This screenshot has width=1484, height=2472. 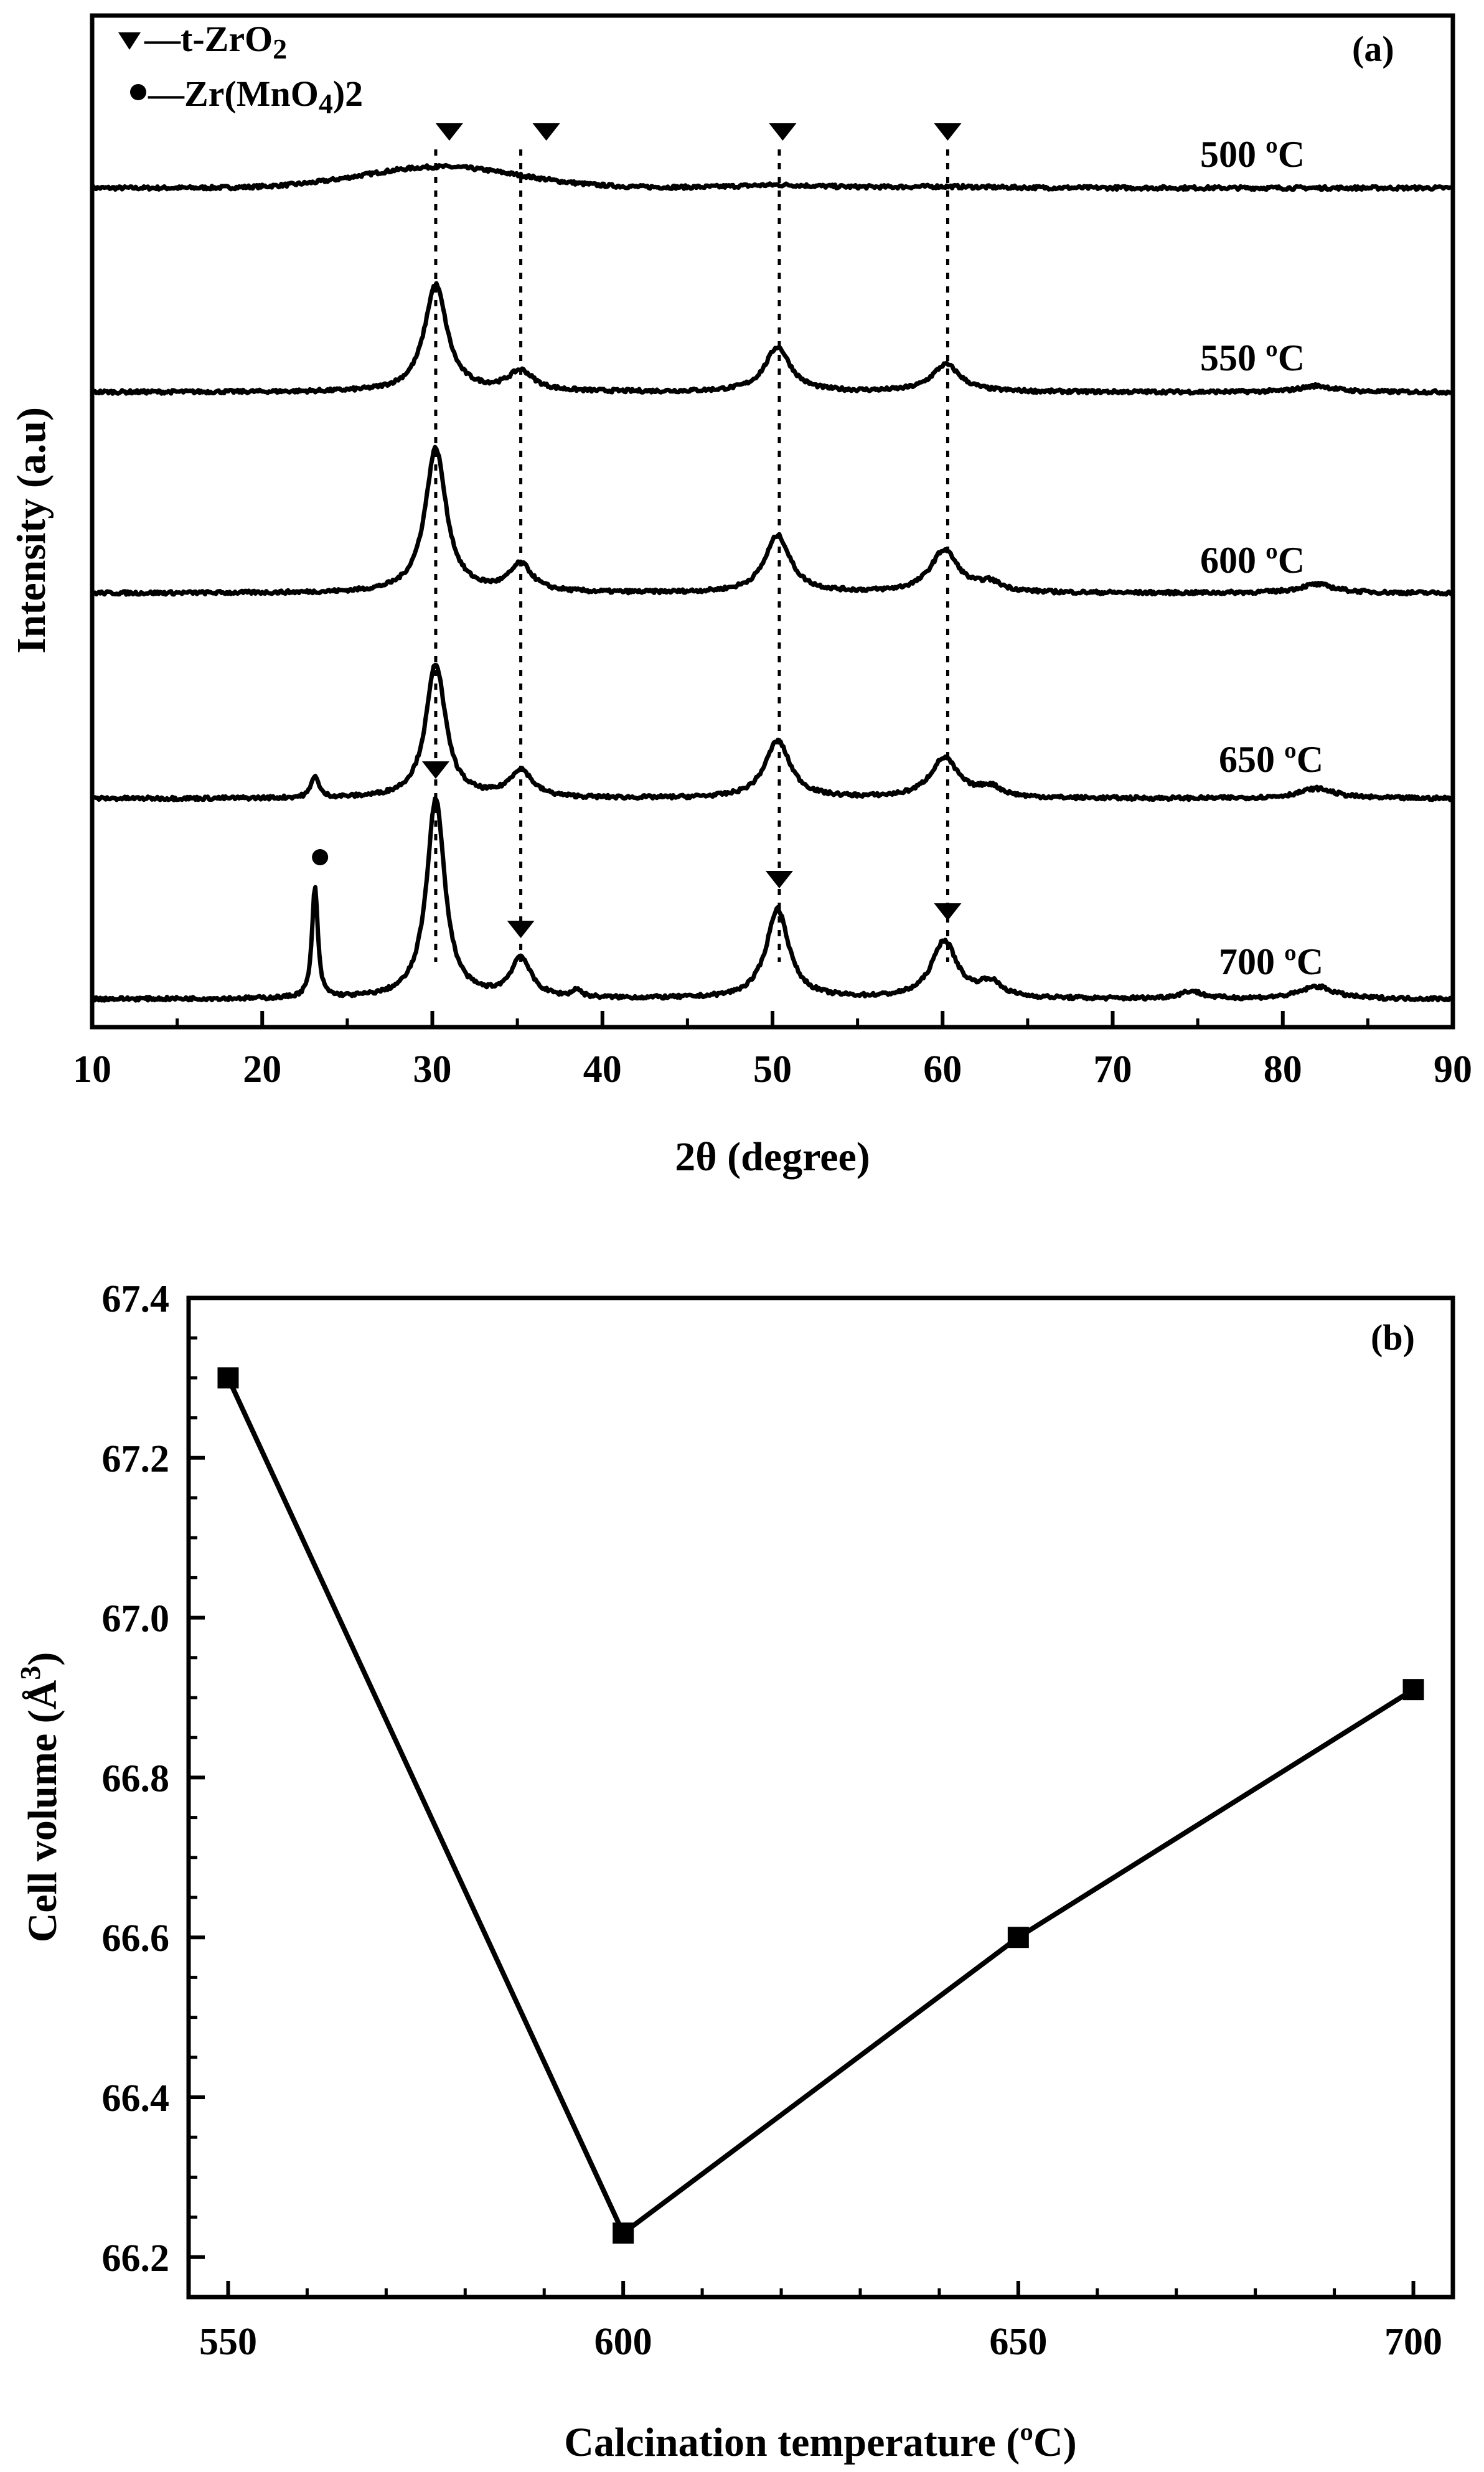 What do you see at coordinates (432, 1069) in the screenshot?
I see `x-tick-label-30: 30` at bounding box center [432, 1069].